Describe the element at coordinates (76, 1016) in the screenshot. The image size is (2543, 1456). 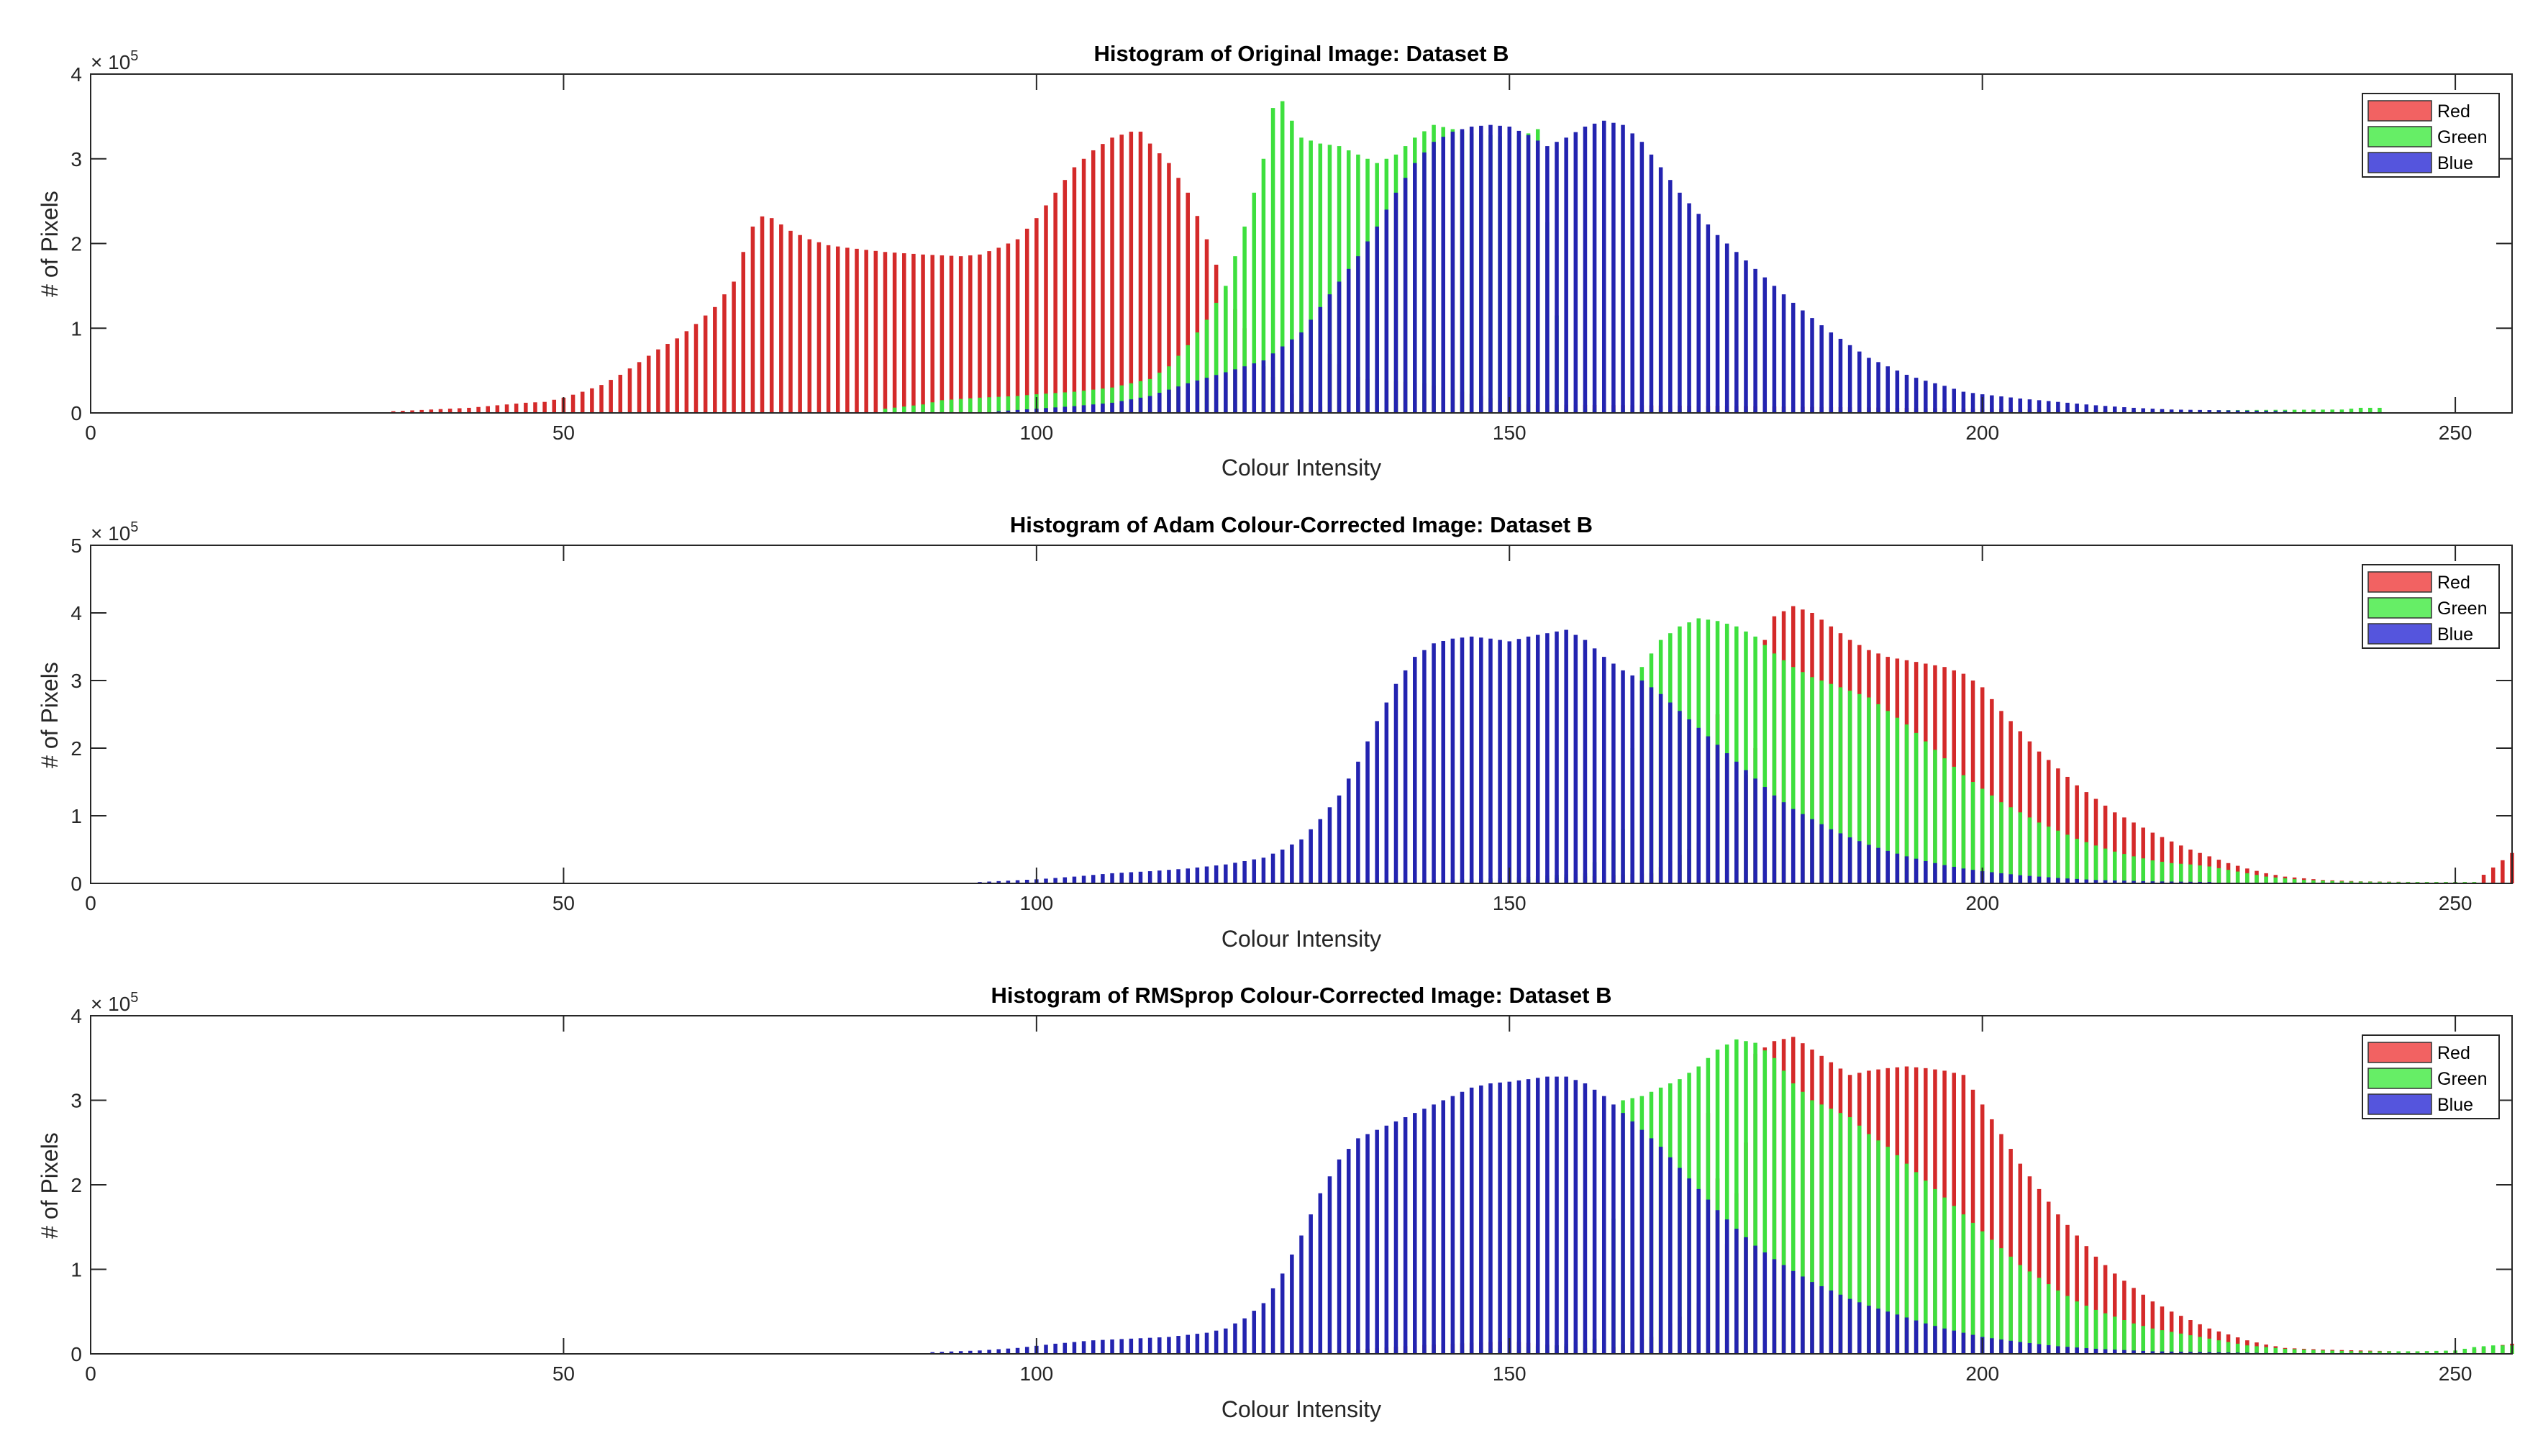
I see `y-tick-label: 4` at that location.